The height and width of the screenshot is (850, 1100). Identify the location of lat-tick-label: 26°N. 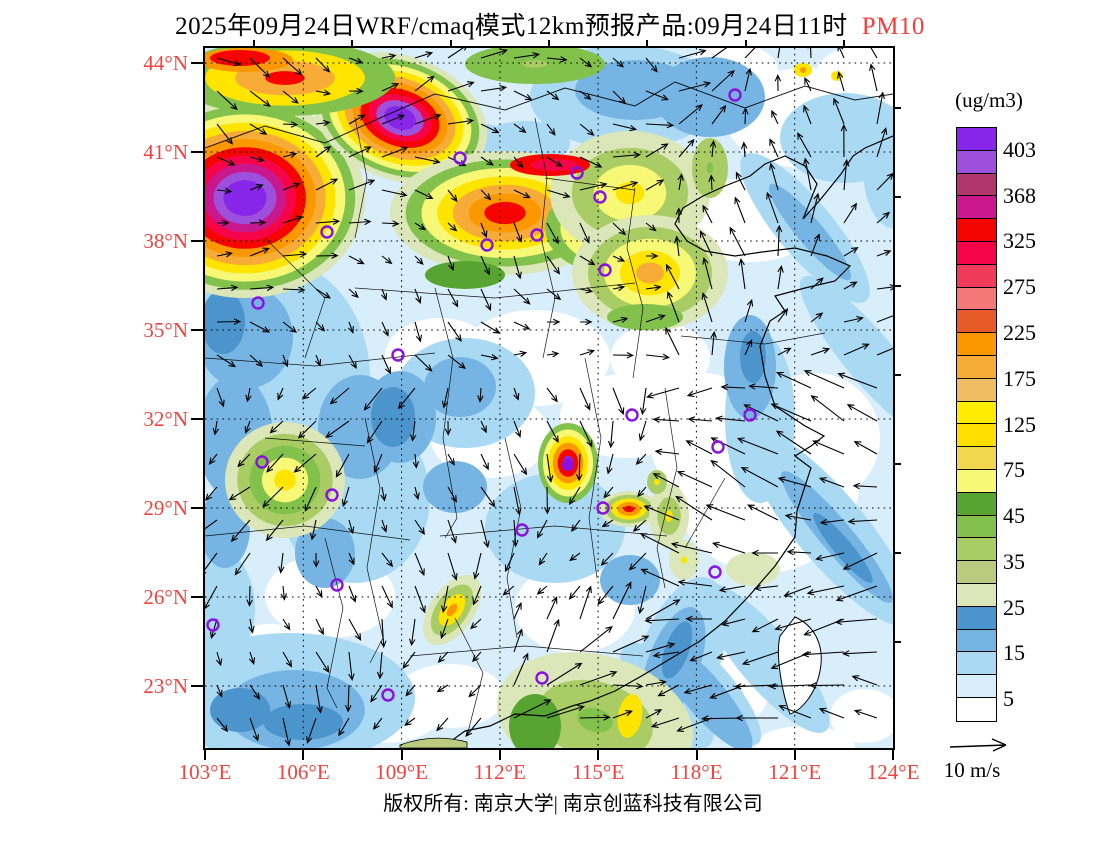
(165, 597).